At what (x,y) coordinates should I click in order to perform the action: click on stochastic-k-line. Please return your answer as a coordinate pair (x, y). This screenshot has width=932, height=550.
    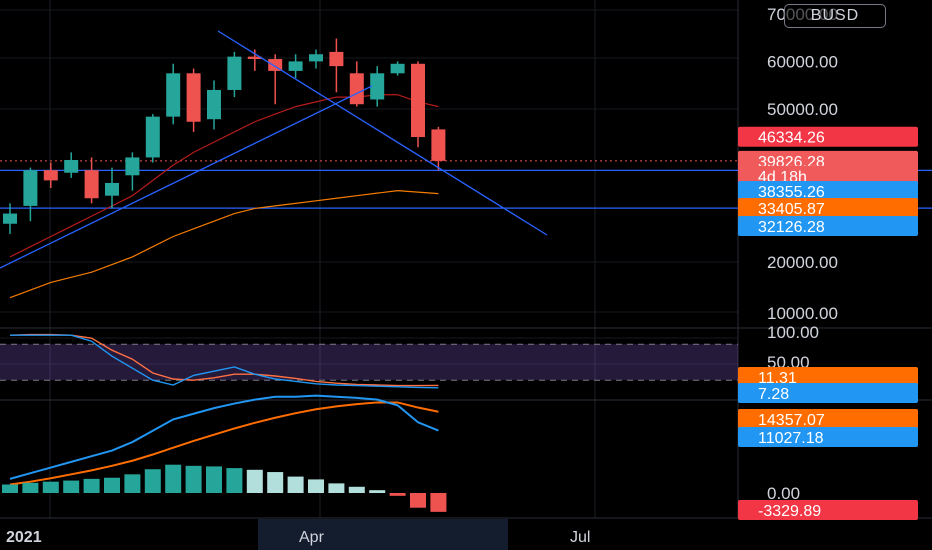
    Looking at the image, I should click on (224, 361).